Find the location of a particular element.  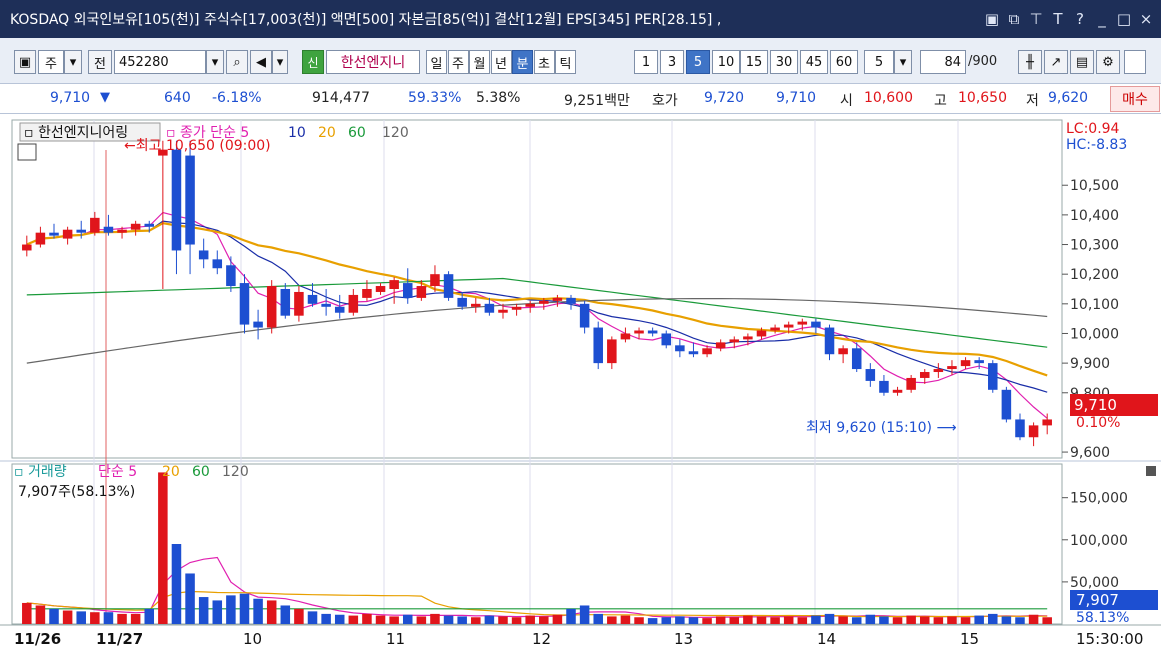

period-tab-2: 월 is located at coordinates (479, 62).